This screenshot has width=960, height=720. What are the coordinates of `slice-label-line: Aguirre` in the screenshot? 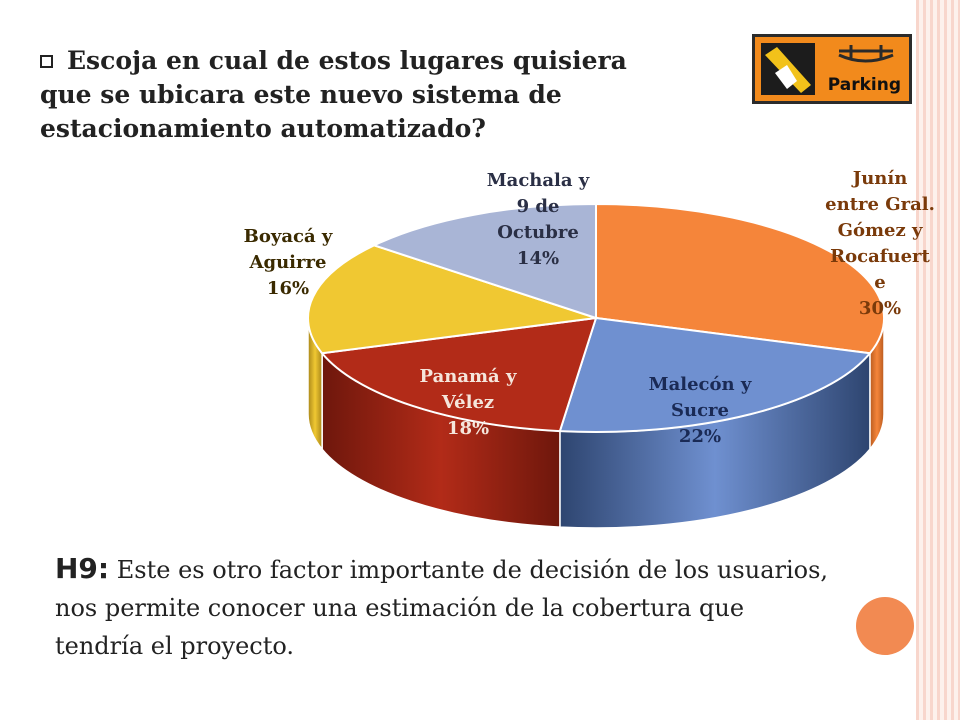 It's located at (288, 262).